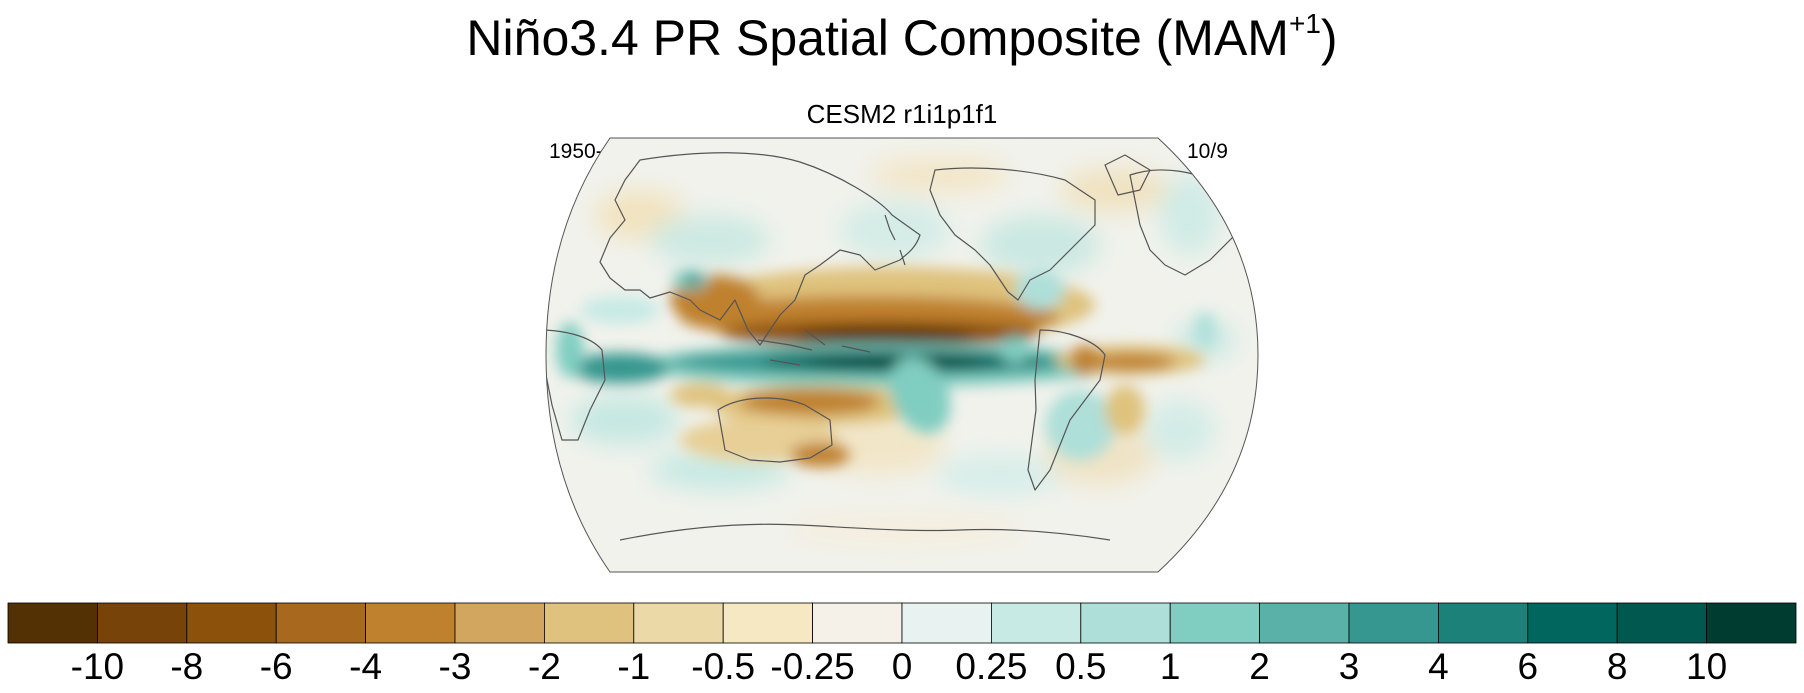  Describe the element at coordinates (455, 666) in the screenshot. I see `colorbar-tick-label: -3` at that location.